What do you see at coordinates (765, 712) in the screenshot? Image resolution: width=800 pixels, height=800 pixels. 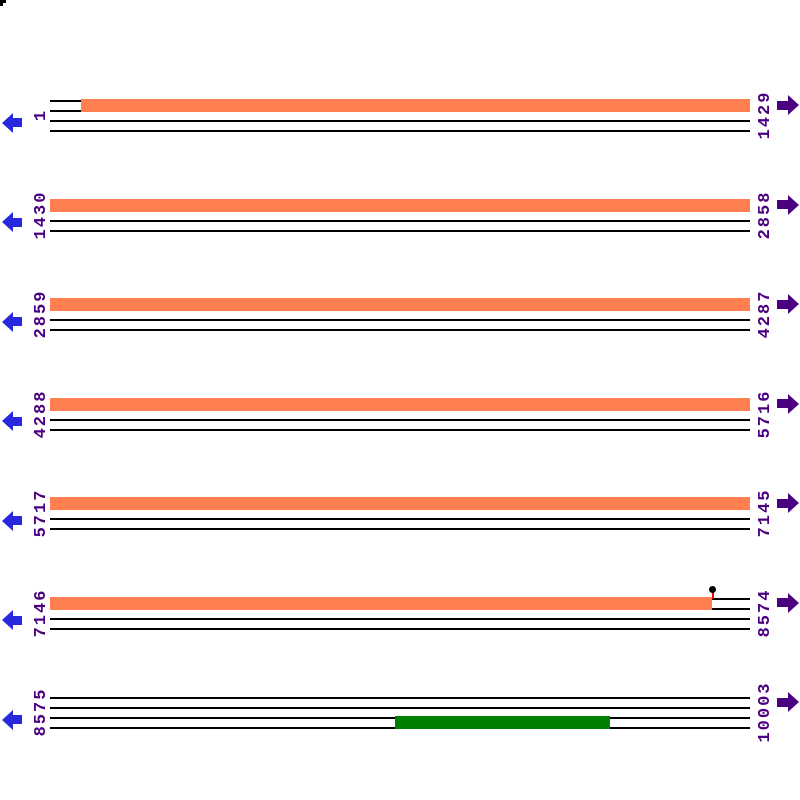 I see `row-end-label: 10003` at bounding box center [765, 712].